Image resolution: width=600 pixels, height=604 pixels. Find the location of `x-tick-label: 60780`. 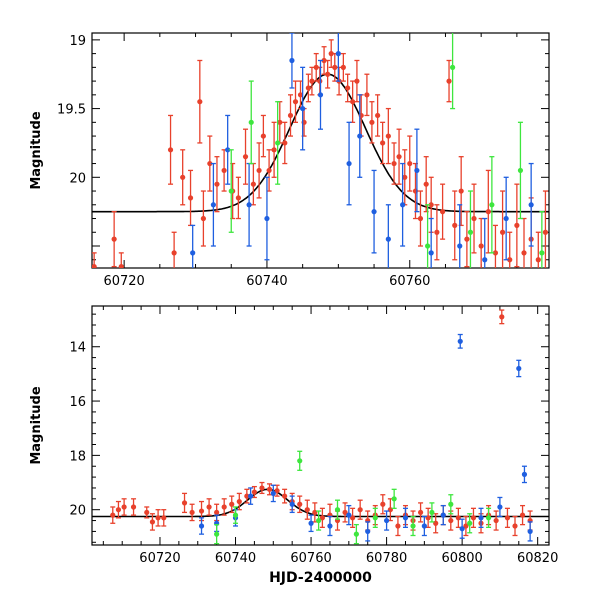

x-tick-label: 60780 is located at coordinates (386, 558).